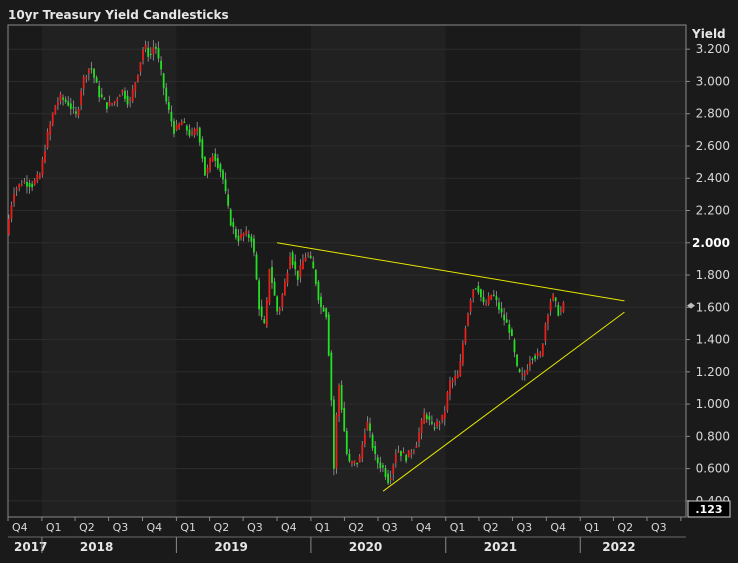 The width and height of the screenshot is (738, 563). I want to click on y-tick-label: 2.600, so click(713, 146).